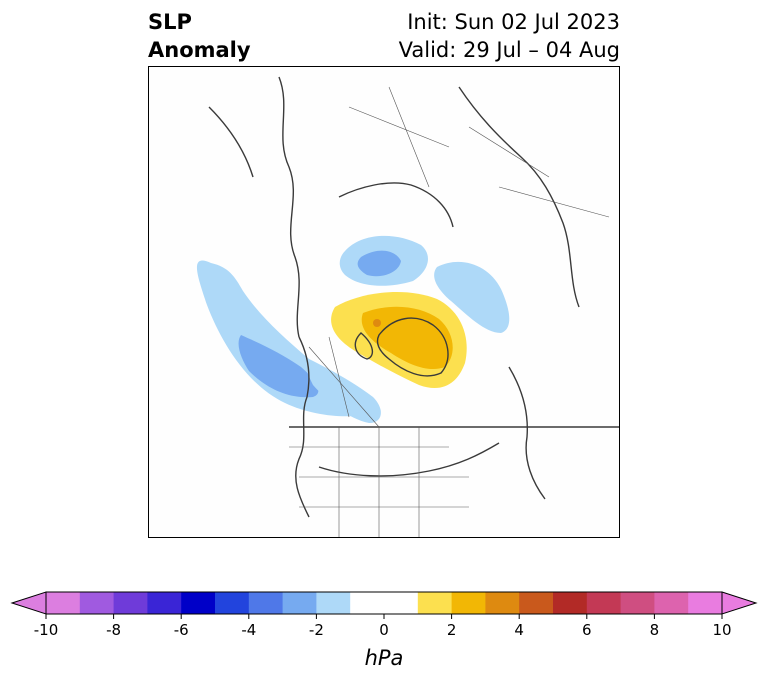  Describe the element at coordinates (399, 340) in the screenshot. I see `anomaly-positive-greenland` at that location.